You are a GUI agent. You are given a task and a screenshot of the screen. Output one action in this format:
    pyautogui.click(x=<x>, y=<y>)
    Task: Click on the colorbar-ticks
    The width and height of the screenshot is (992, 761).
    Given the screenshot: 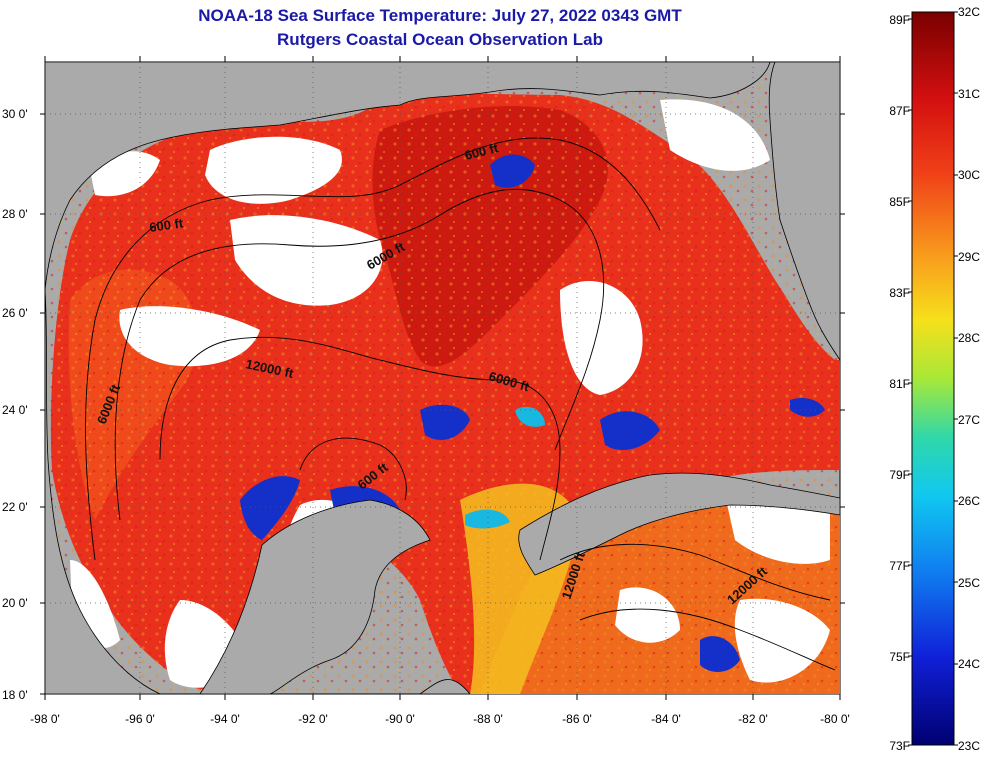 What is the action you would take?
    pyautogui.click(x=933, y=378)
    